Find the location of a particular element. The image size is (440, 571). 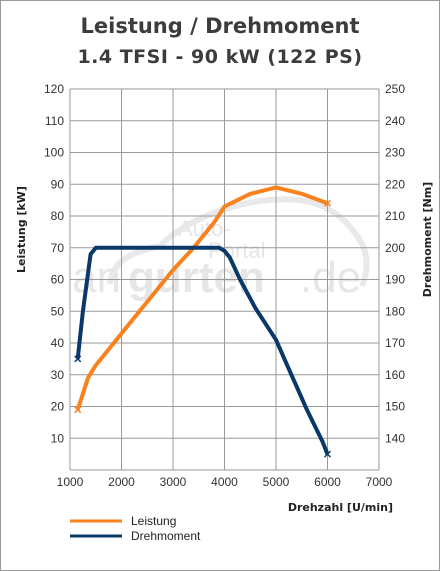

x-tick-label: 4000 is located at coordinates (224, 482).